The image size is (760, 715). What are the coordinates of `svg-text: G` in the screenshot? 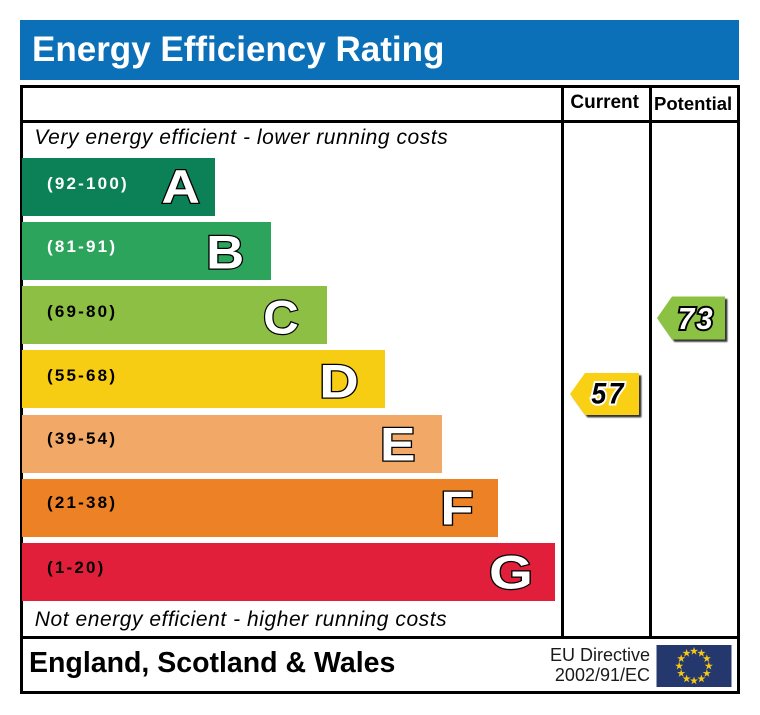 It's located at (511, 573).